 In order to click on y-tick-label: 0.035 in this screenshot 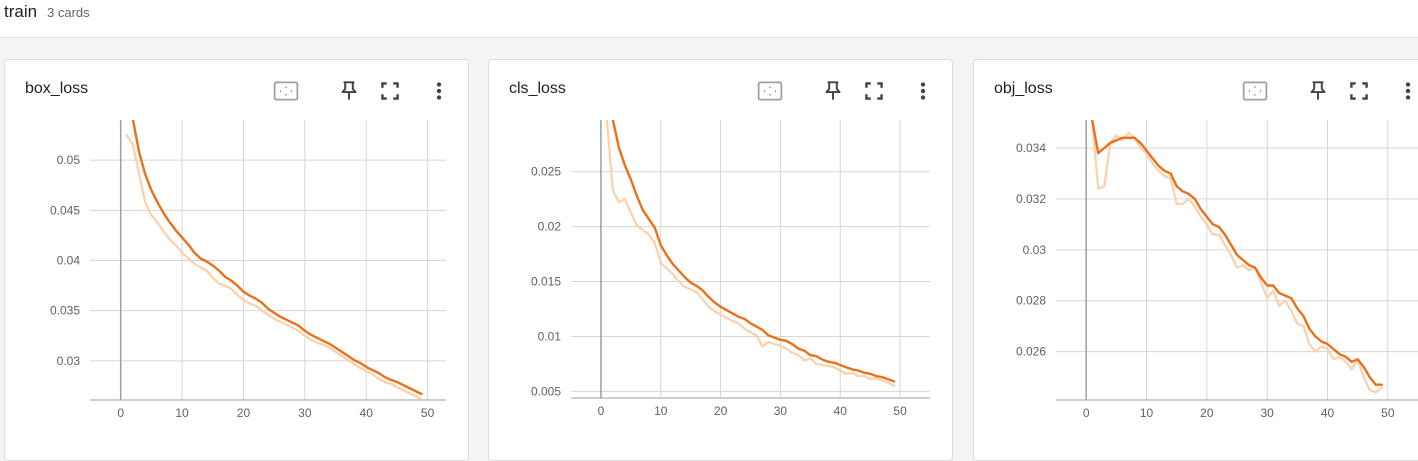, I will do `click(65, 311)`.